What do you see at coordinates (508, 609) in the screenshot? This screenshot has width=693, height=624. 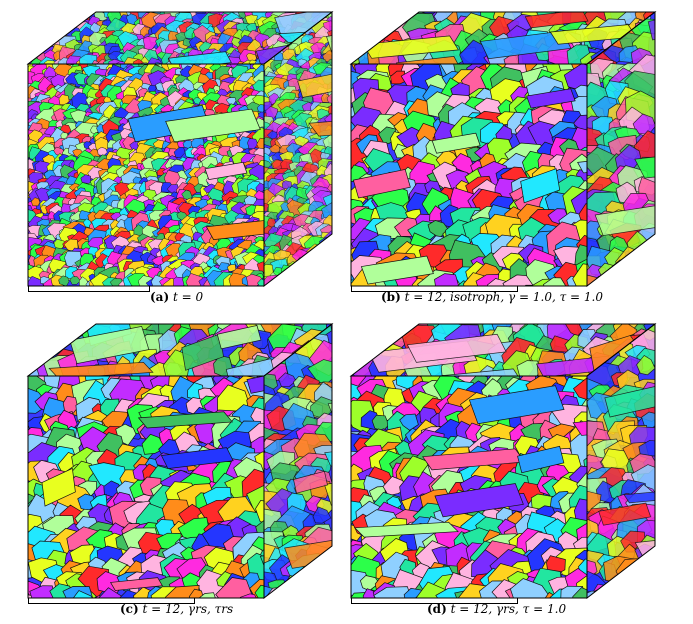 I see `caption-text-d: t = 12, γrs, τ = 1.0` at bounding box center [508, 609].